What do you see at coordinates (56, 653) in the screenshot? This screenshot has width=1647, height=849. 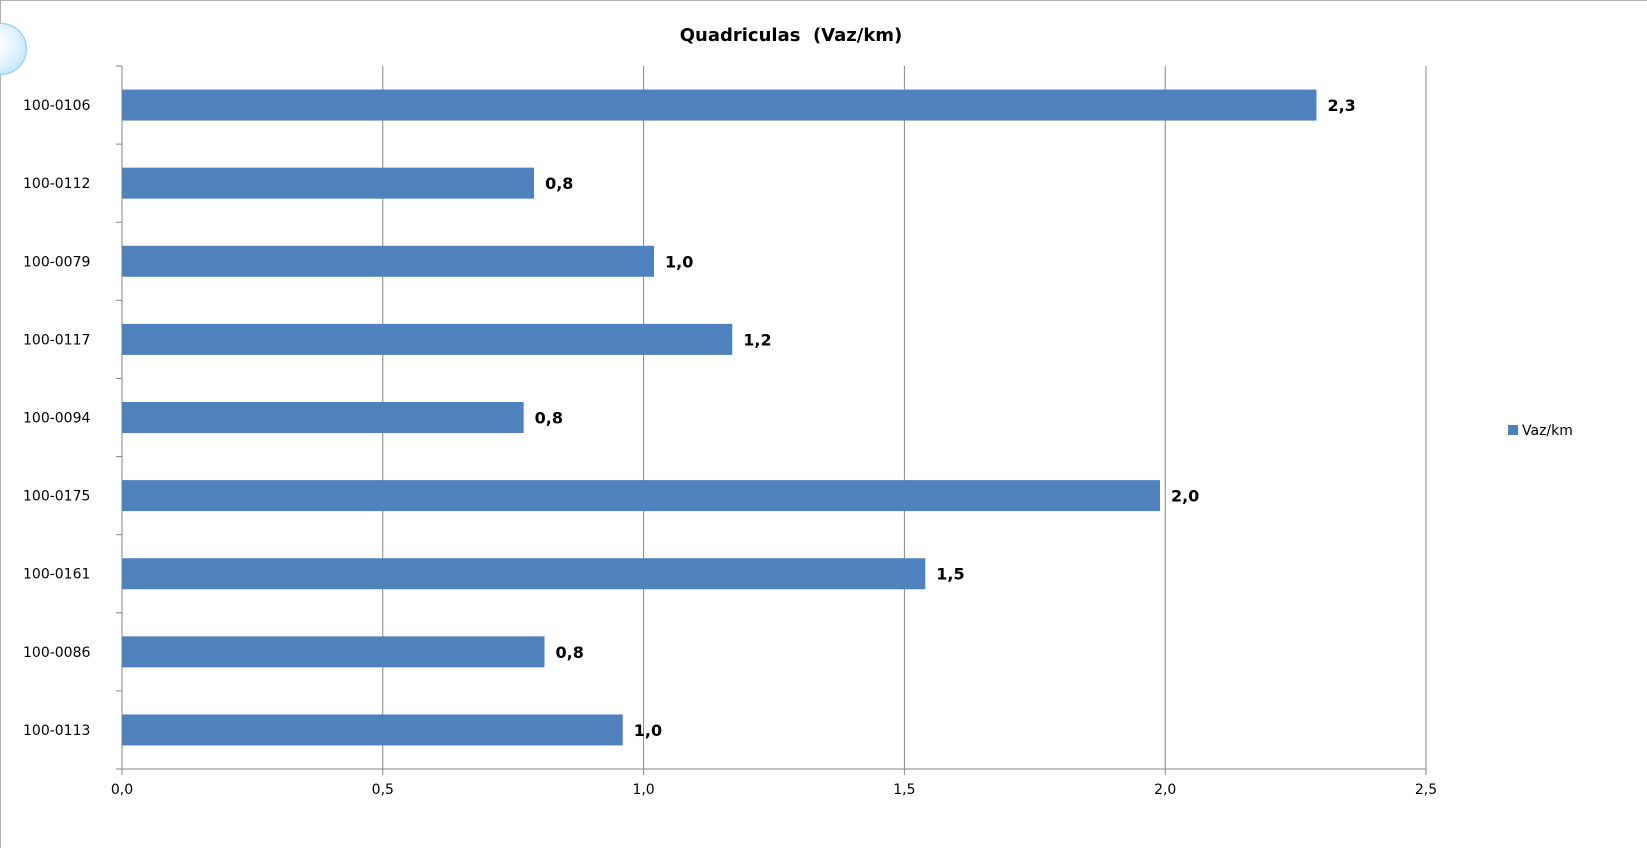 I see `y-category-label: 100-0086` at bounding box center [56, 653].